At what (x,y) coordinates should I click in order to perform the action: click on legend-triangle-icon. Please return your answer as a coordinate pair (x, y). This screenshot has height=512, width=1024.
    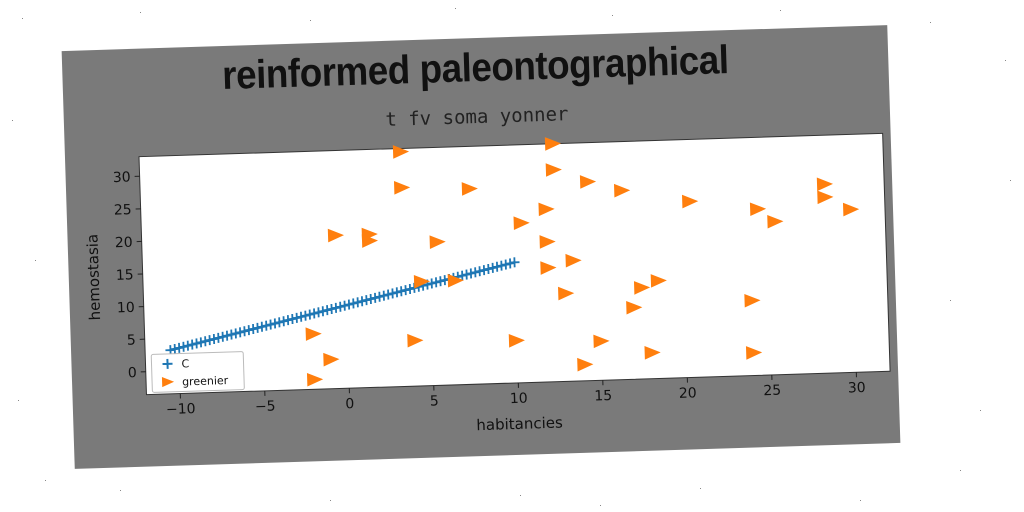
    Looking at the image, I should click on (168, 382).